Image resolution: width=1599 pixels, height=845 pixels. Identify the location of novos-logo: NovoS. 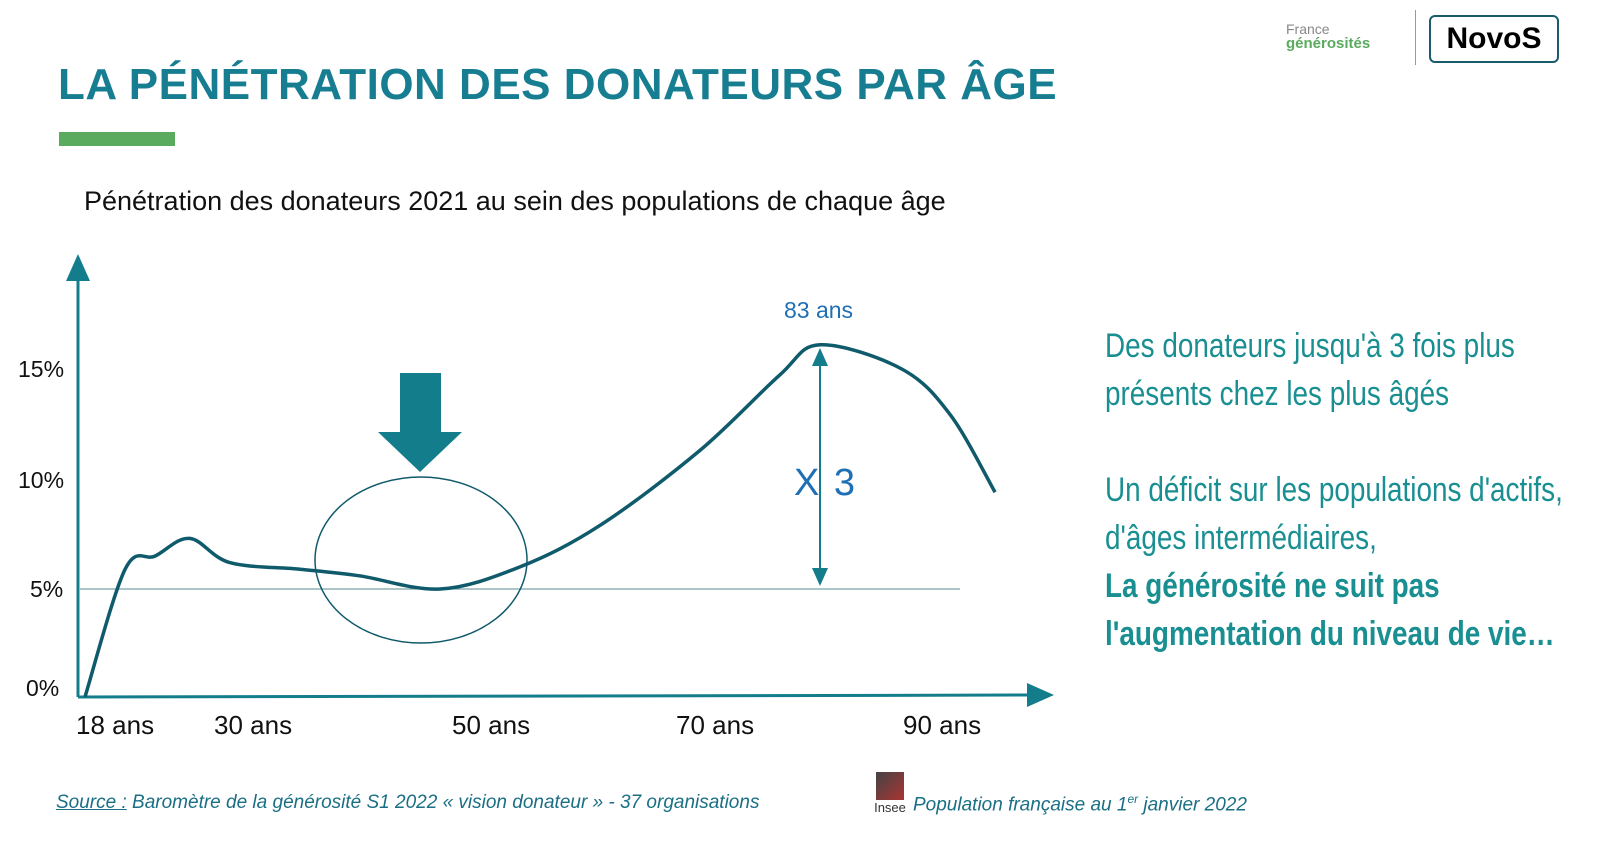
(1494, 39).